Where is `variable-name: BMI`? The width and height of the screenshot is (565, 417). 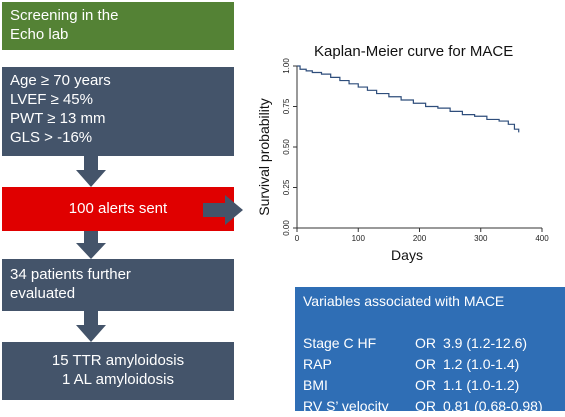
variable-name: BMI is located at coordinates (315, 385).